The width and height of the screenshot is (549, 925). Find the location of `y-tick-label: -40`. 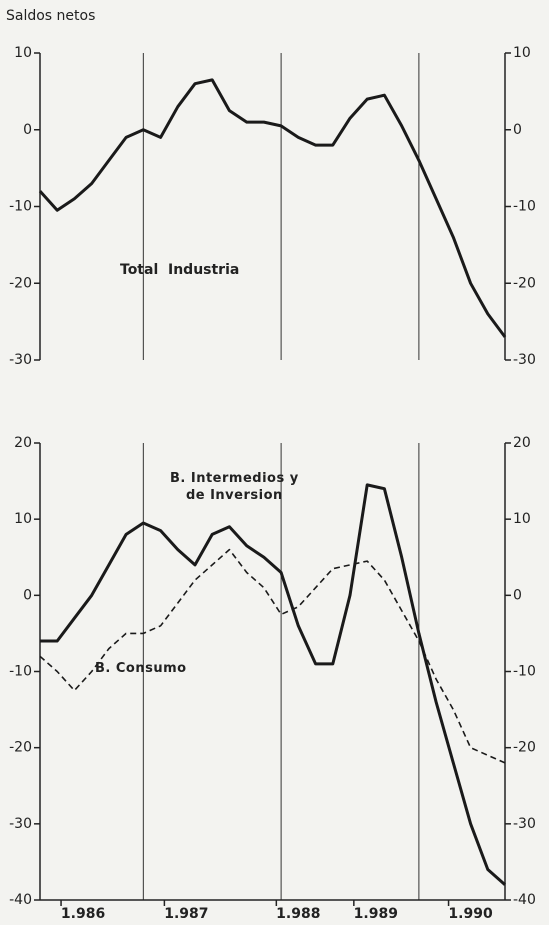

y-tick-label: -40 is located at coordinates (20, 900).